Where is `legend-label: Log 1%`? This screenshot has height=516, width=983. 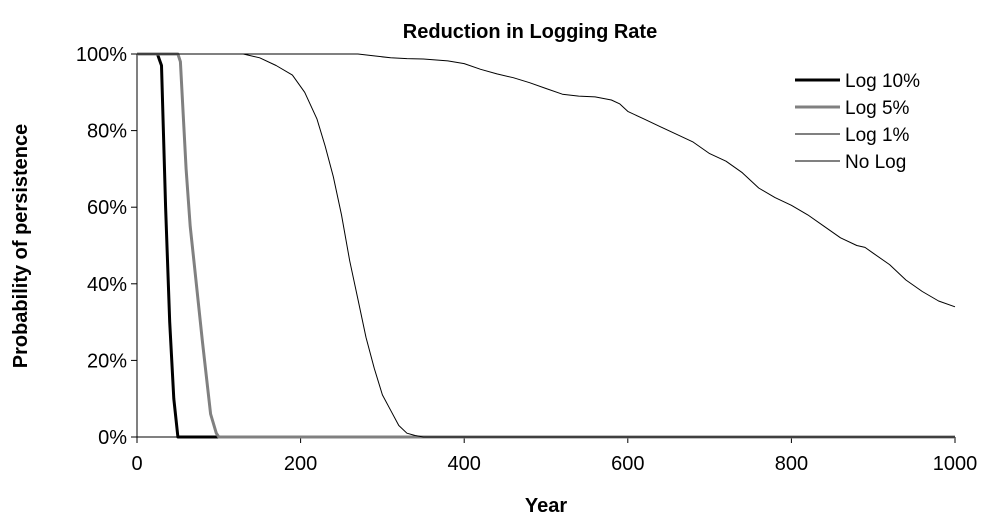 legend-label: Log 1% is located at coordinates (877, 135).